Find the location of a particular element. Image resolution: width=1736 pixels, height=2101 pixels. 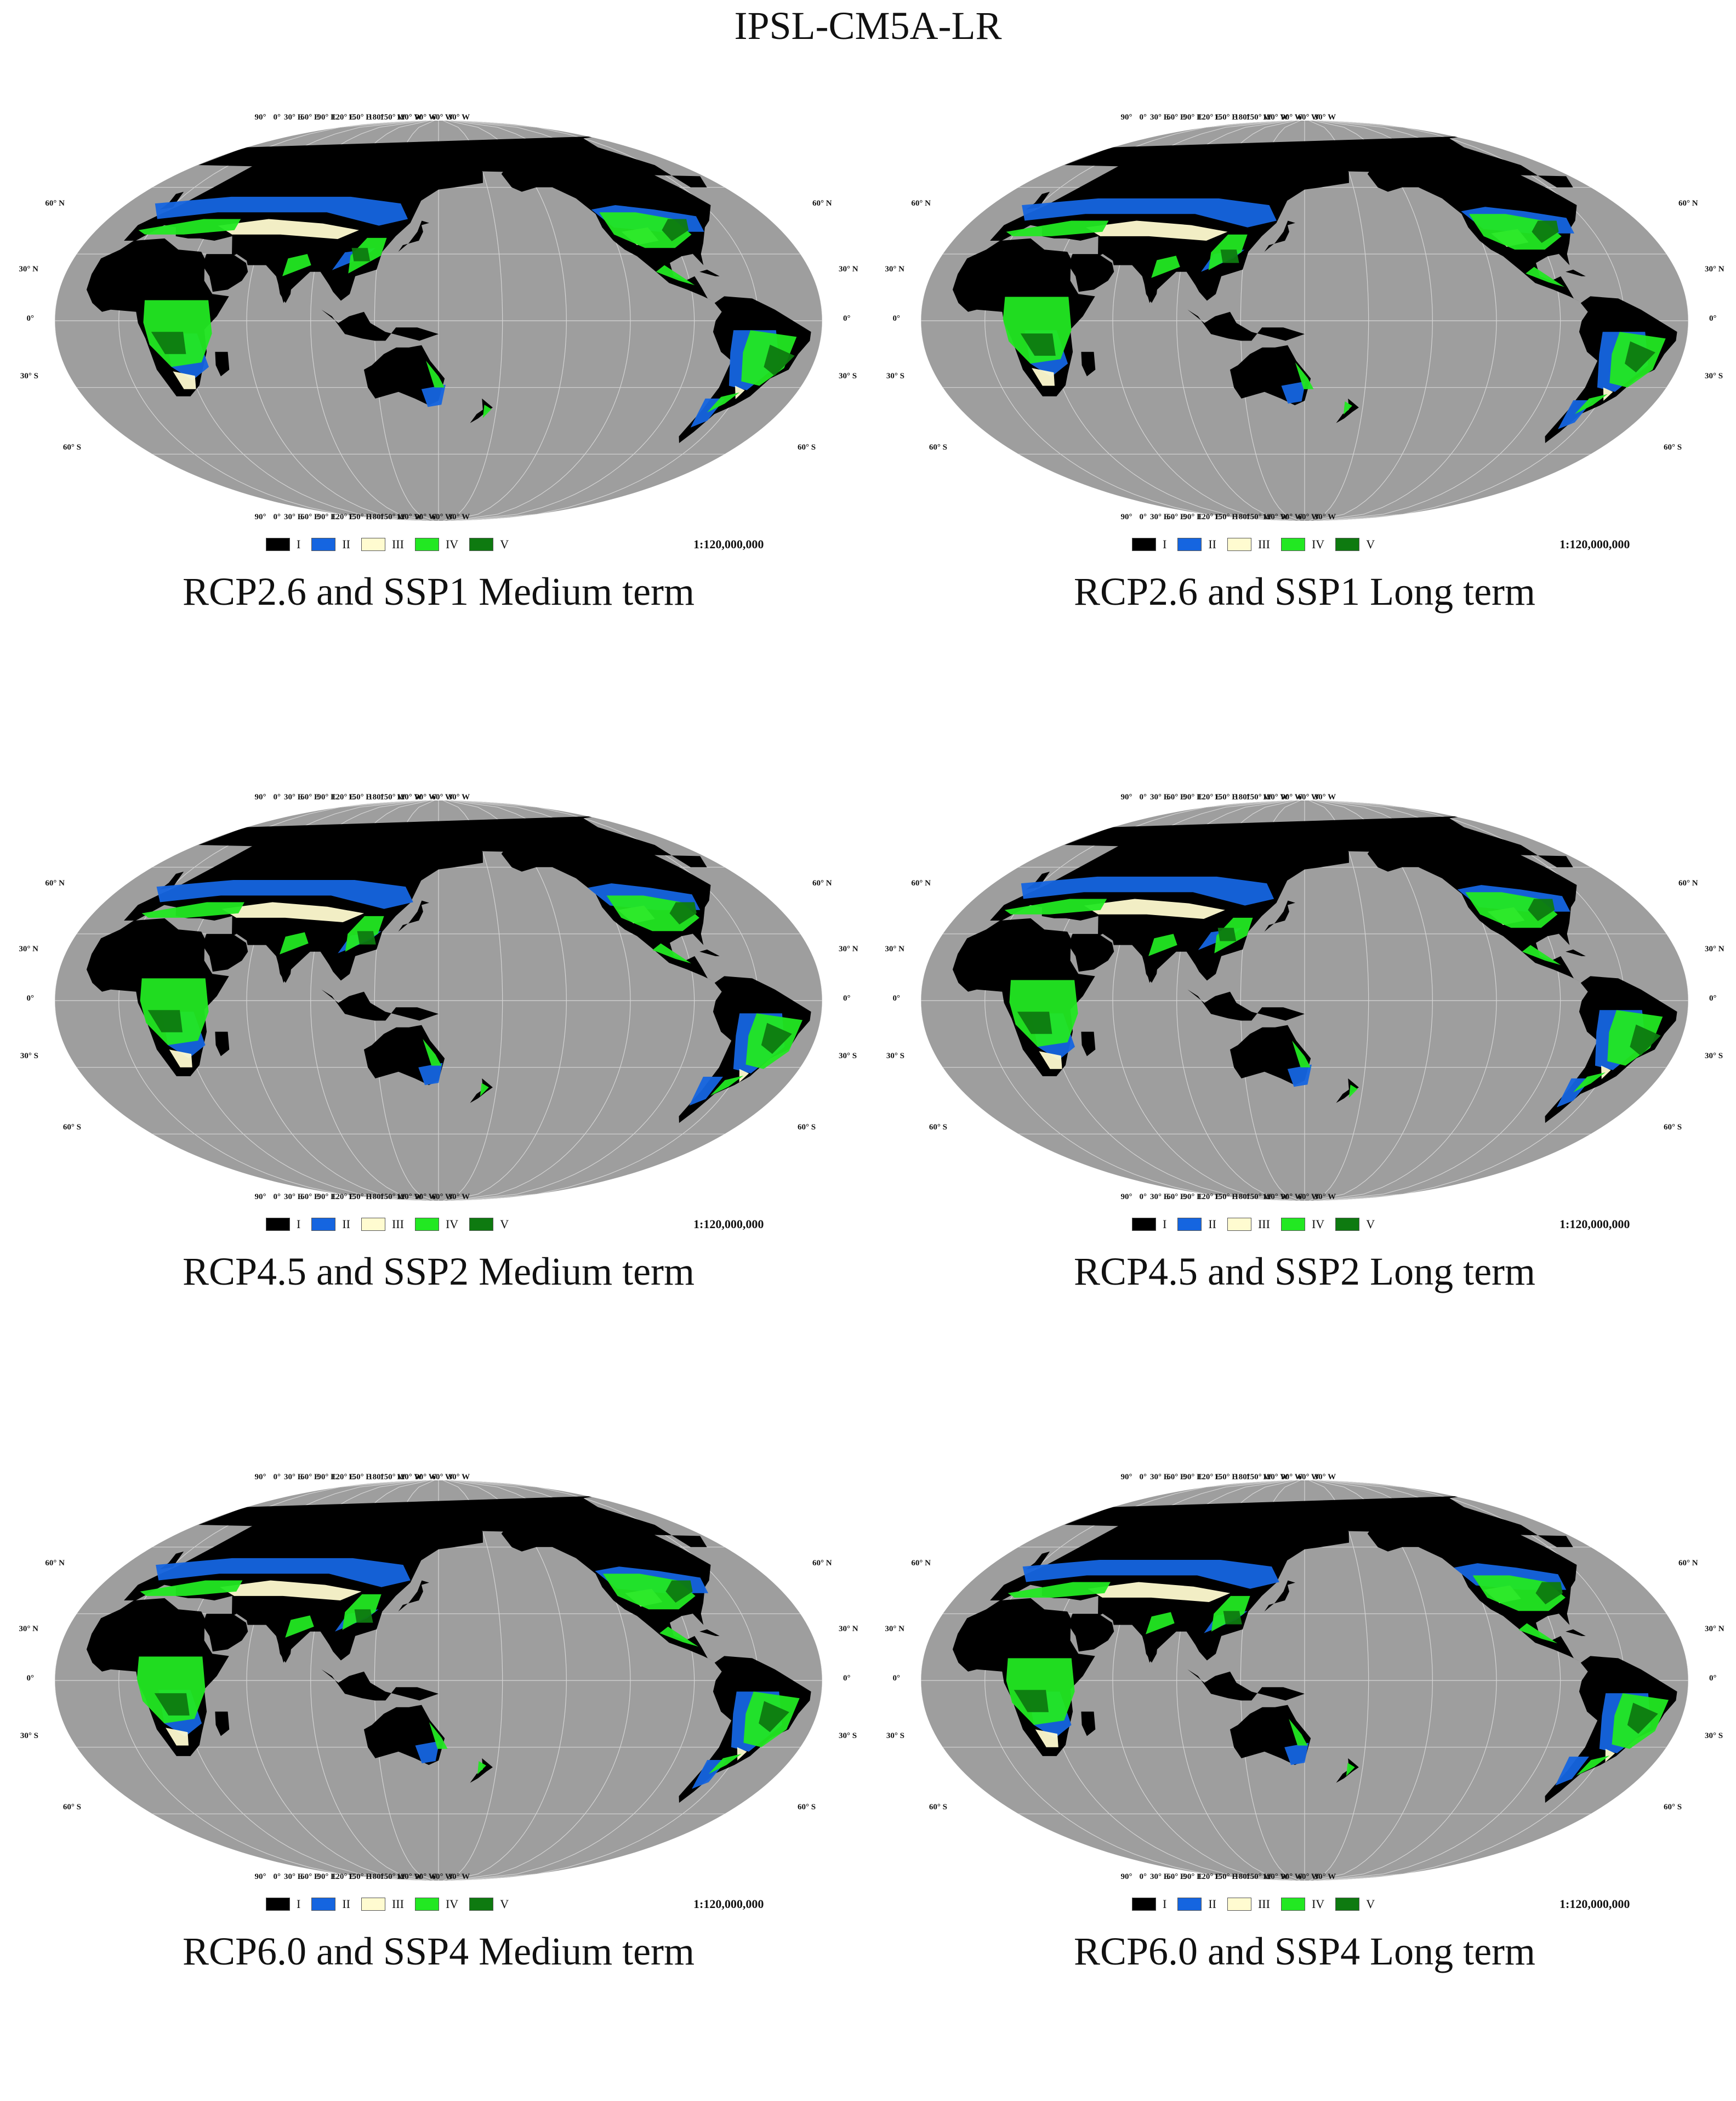

latitude-labels-left: 60° N 30° N 0° 30° S 60° S is located at coordinates (916, 1685).